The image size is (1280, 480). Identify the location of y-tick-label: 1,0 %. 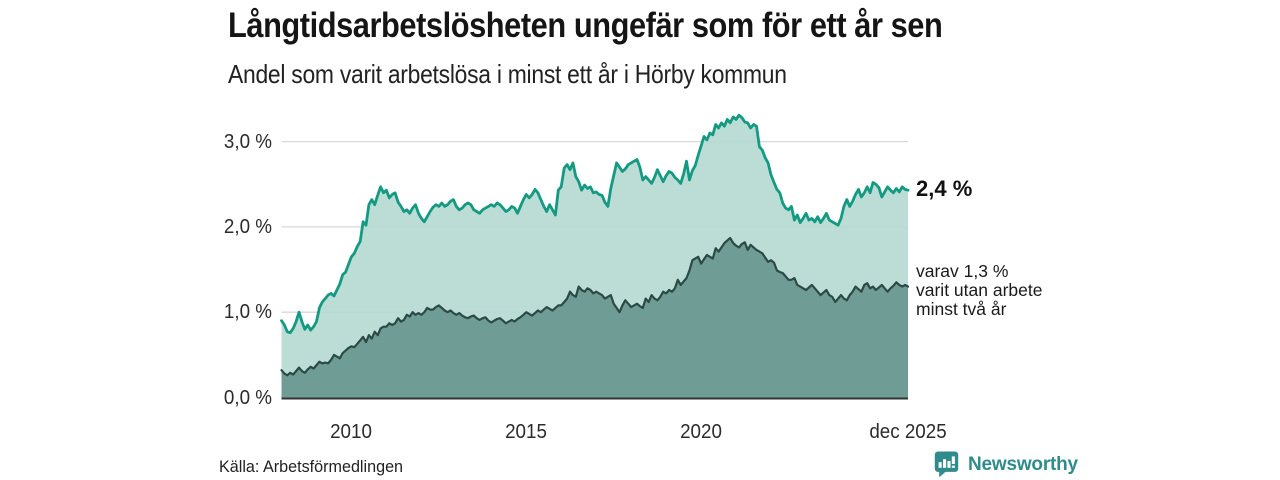
(247, 312).